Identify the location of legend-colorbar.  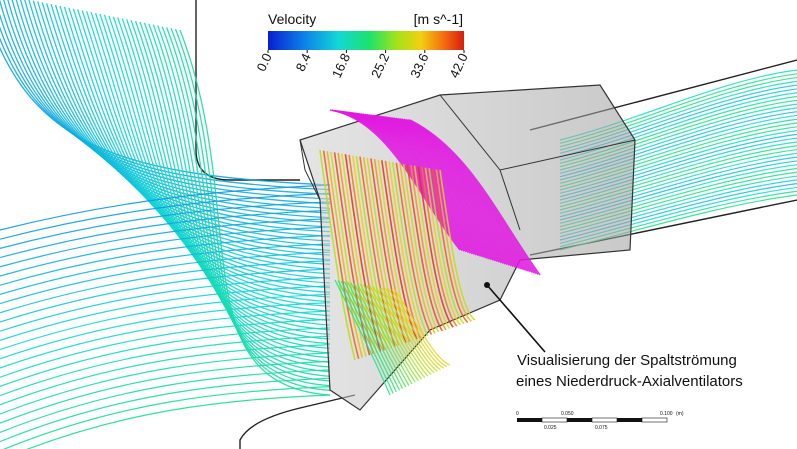
(366, 40).